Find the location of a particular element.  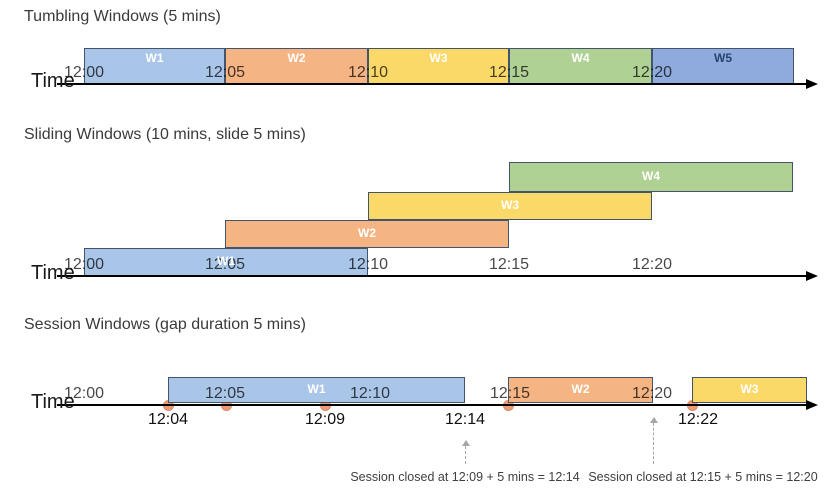

session-time-axis-label: Time is located at coordinates (53, 402).